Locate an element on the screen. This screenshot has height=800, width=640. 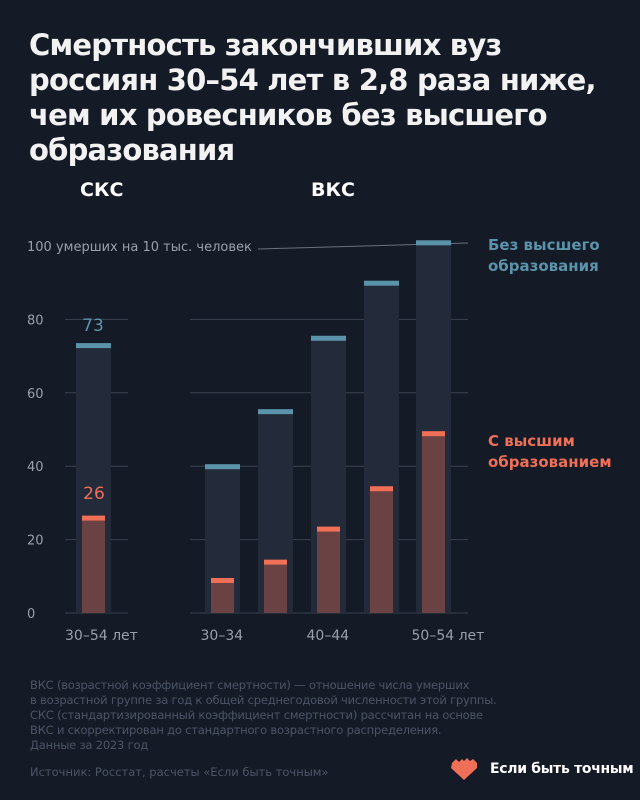
y-tick-label: 0 is located at coordinates (31, 614).